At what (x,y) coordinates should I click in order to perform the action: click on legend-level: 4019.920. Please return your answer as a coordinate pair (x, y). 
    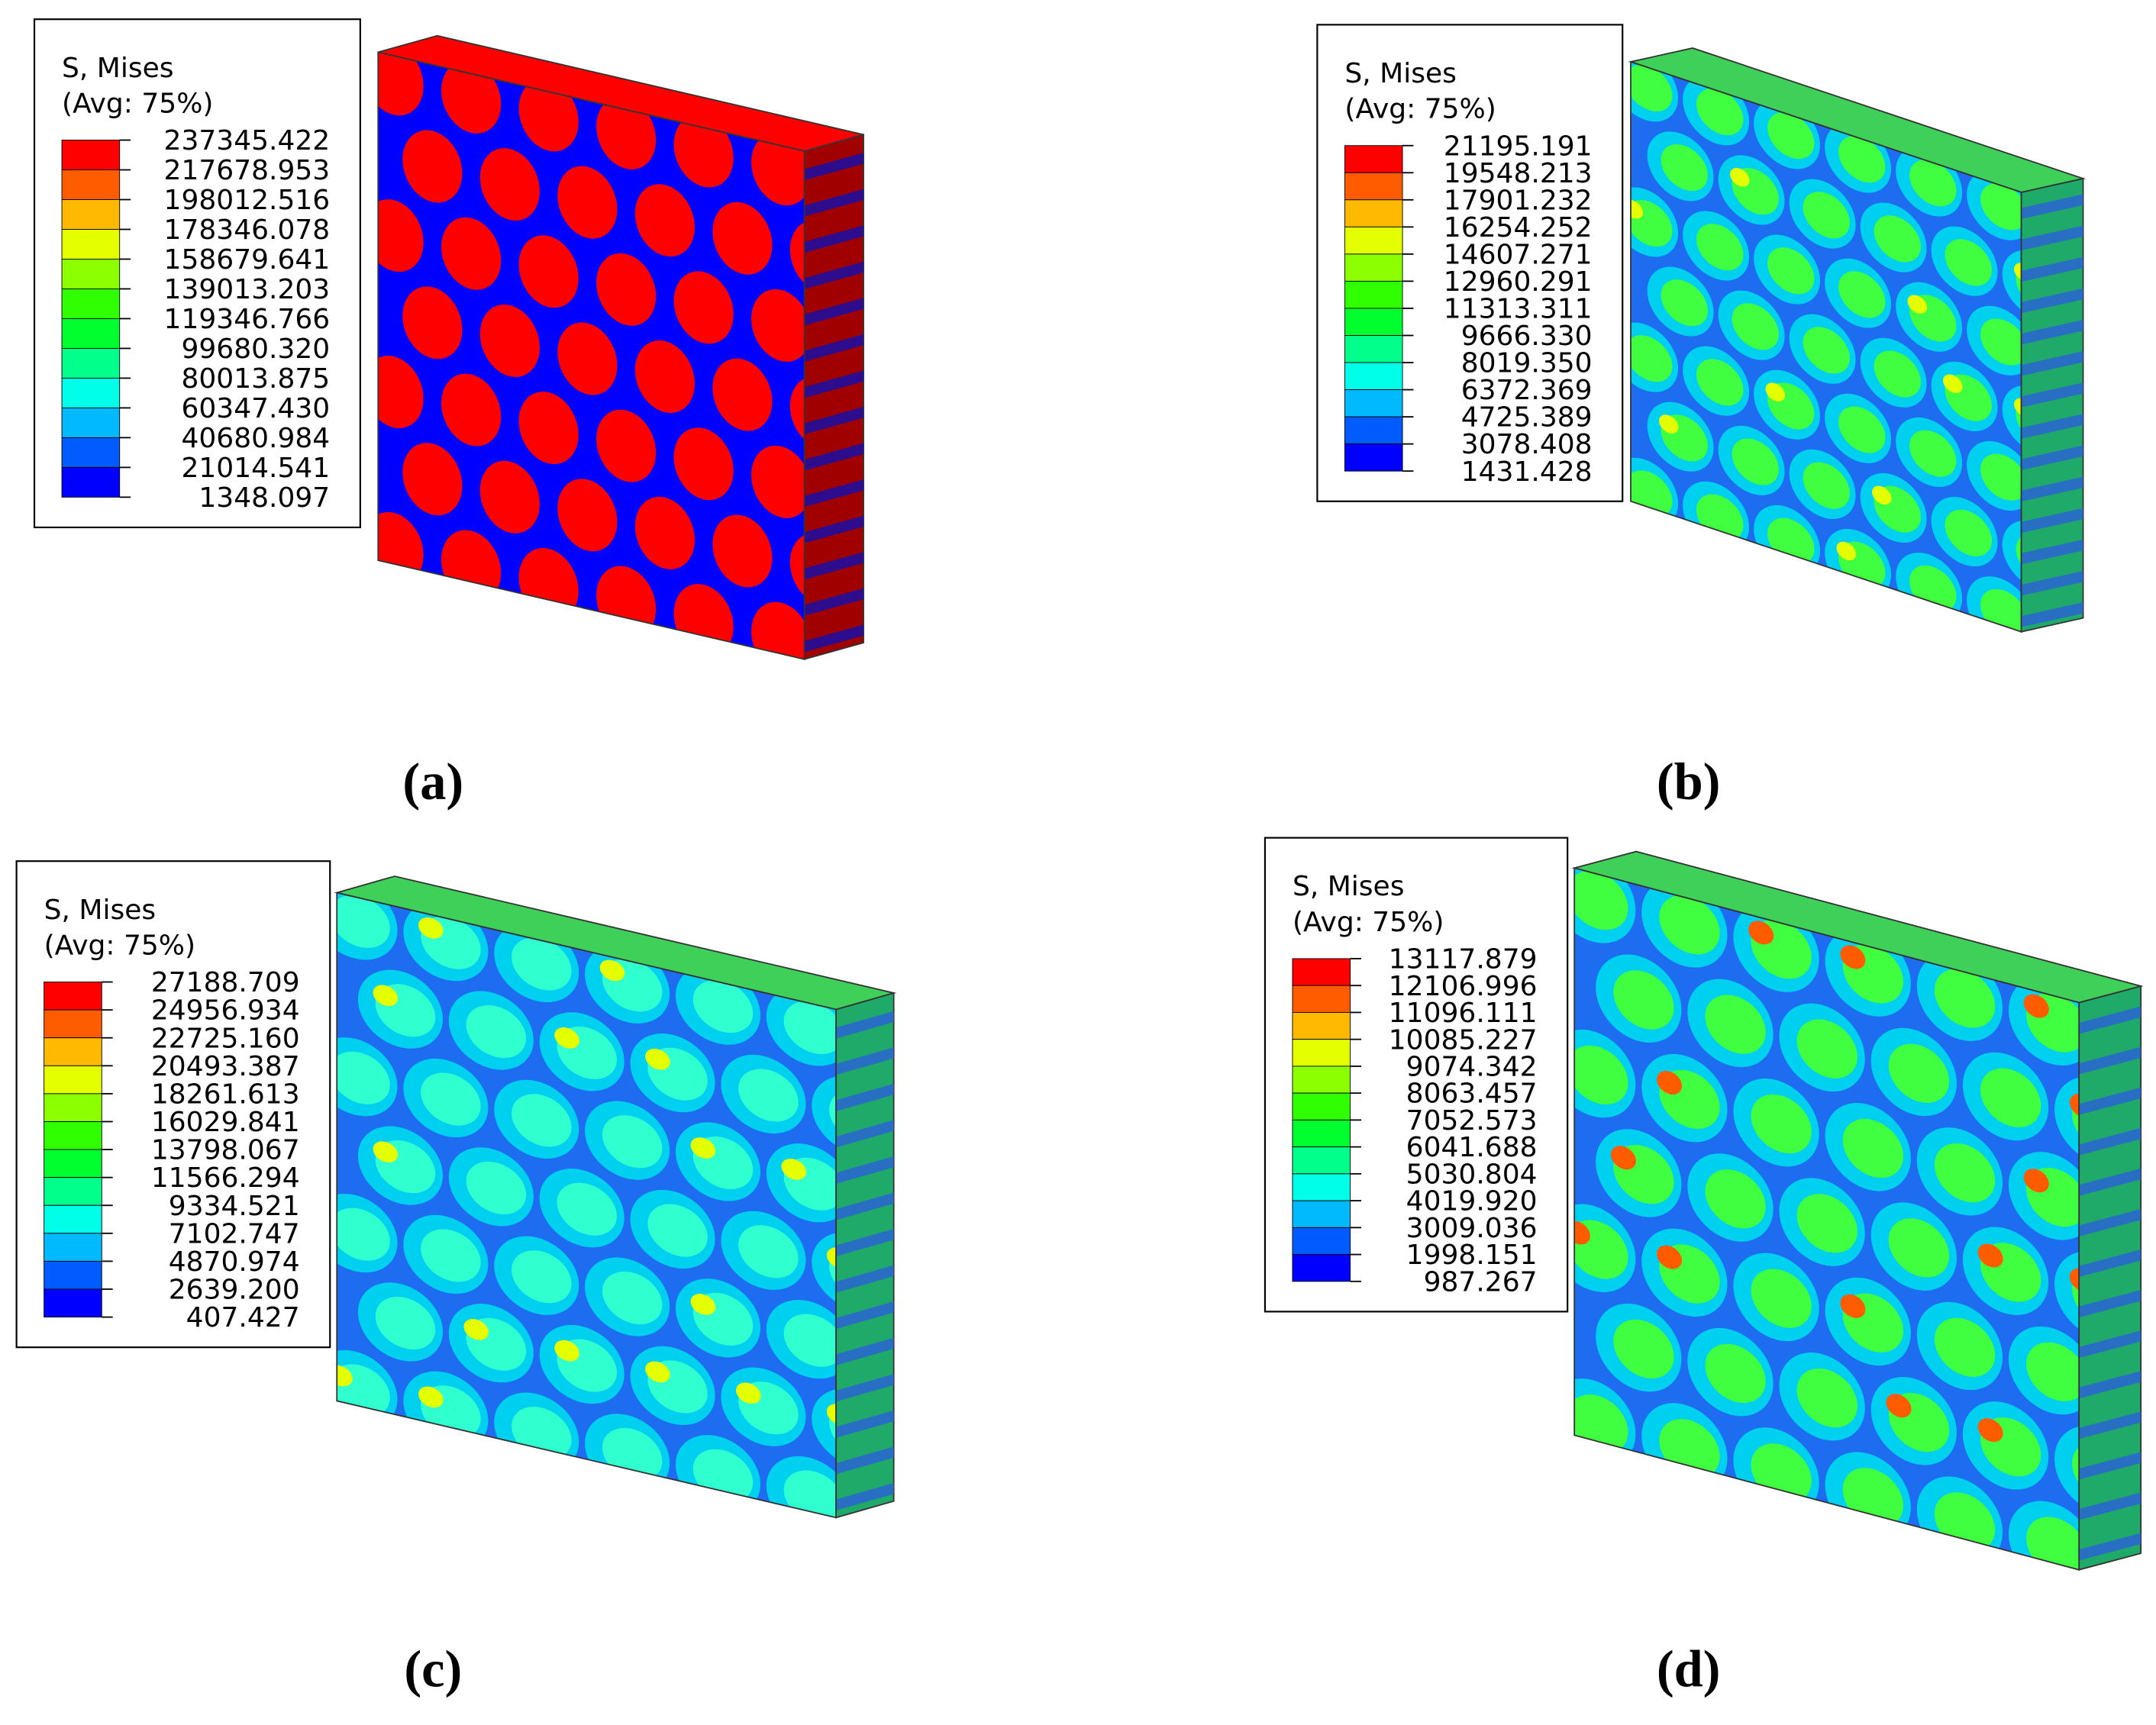
    Looking at the image, I should click on (1472, 1201).